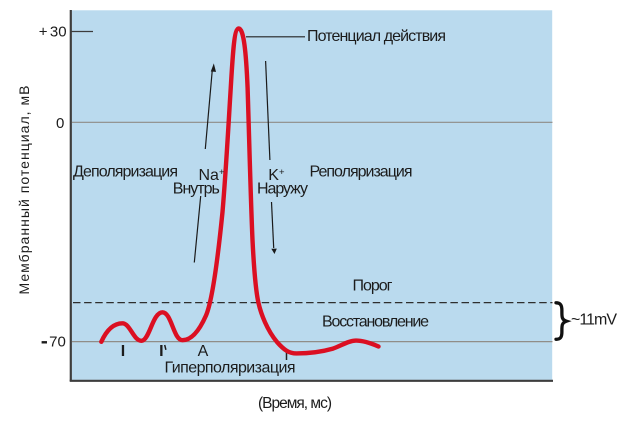  Describe the element at coordinates (376, 36) in the screenshot. I see `svg-text: Потенциал действия` at that location.